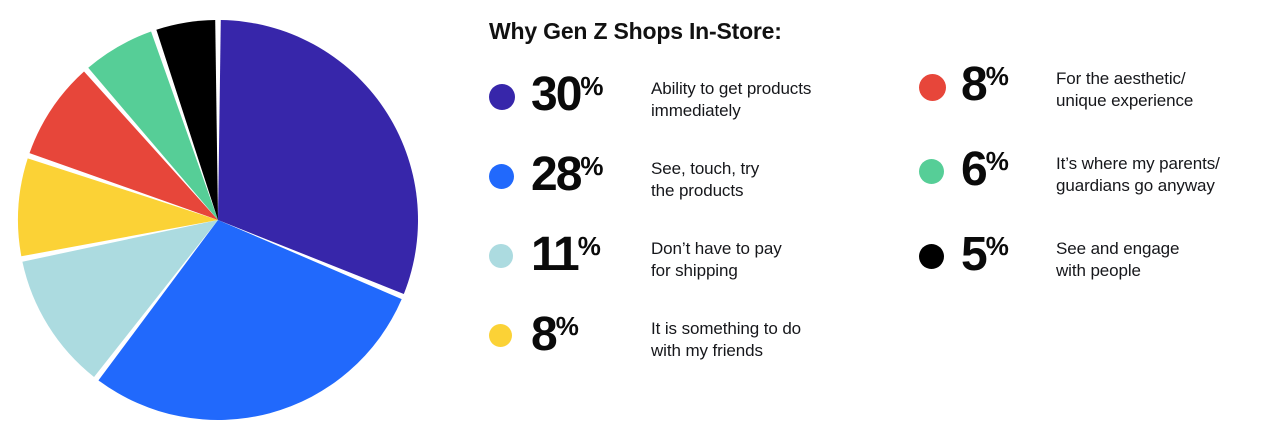 The width and height of the screenshot is (1280, 441). What do you see at coordinates (785, 256) in the screenshot?
I see `legend-description: Don’t have to pay for shipping` at bounding box center [785, 256].